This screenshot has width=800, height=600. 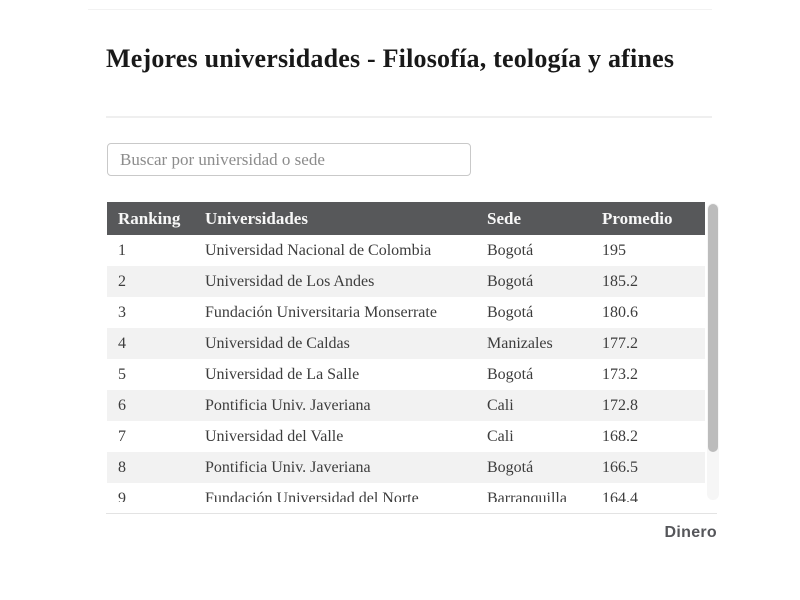 I want to click on table-row: 6 Pontificia Univ. Javeriana Cali 172.8, so click(x=406, y=405).